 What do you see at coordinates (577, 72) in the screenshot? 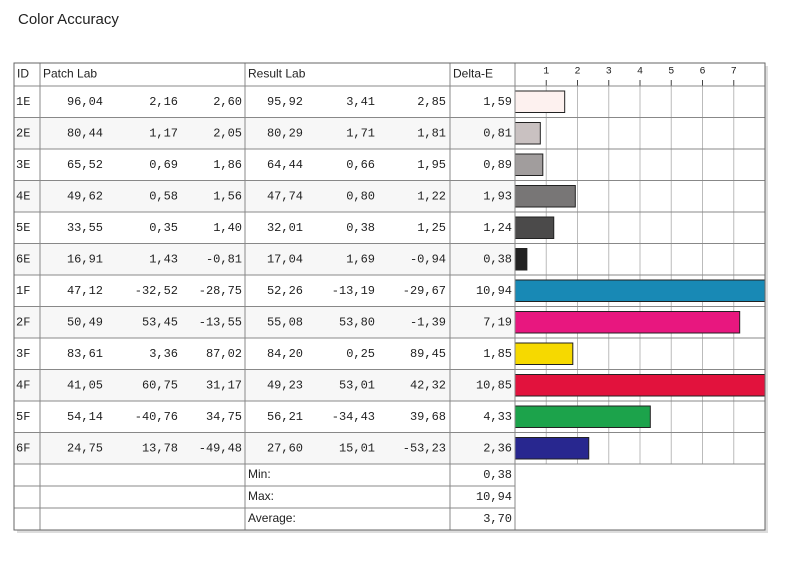
I see `x-tick-label: 2` at bounding box center [577, 72].